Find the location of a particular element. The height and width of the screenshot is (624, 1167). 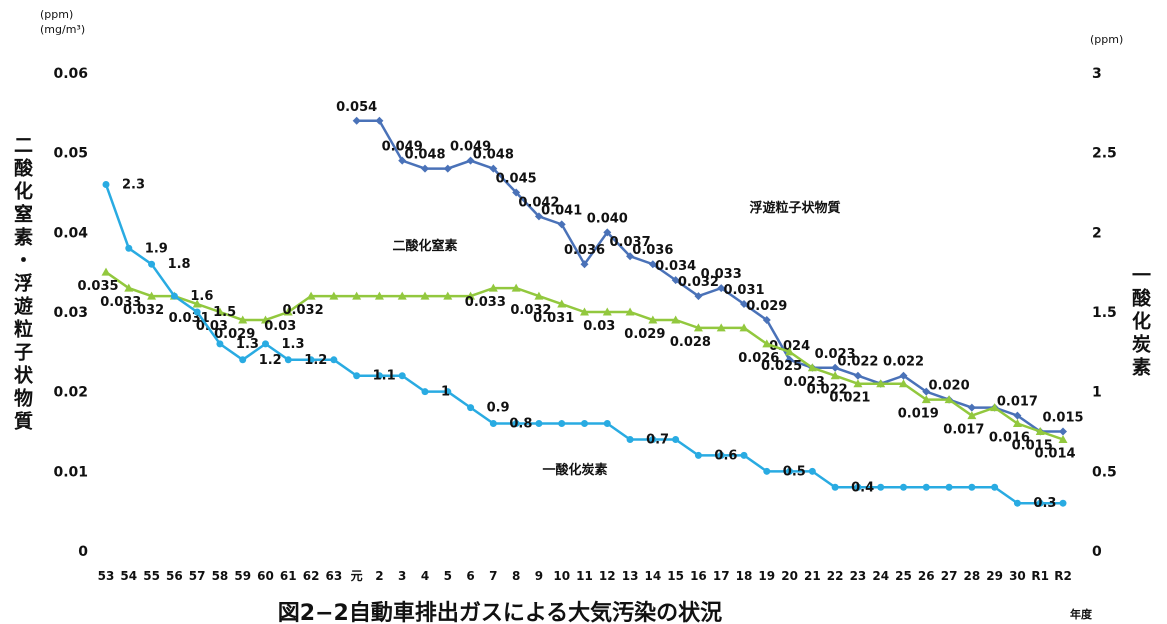

data-label: 1.6 is located at coordinates (201, 296).